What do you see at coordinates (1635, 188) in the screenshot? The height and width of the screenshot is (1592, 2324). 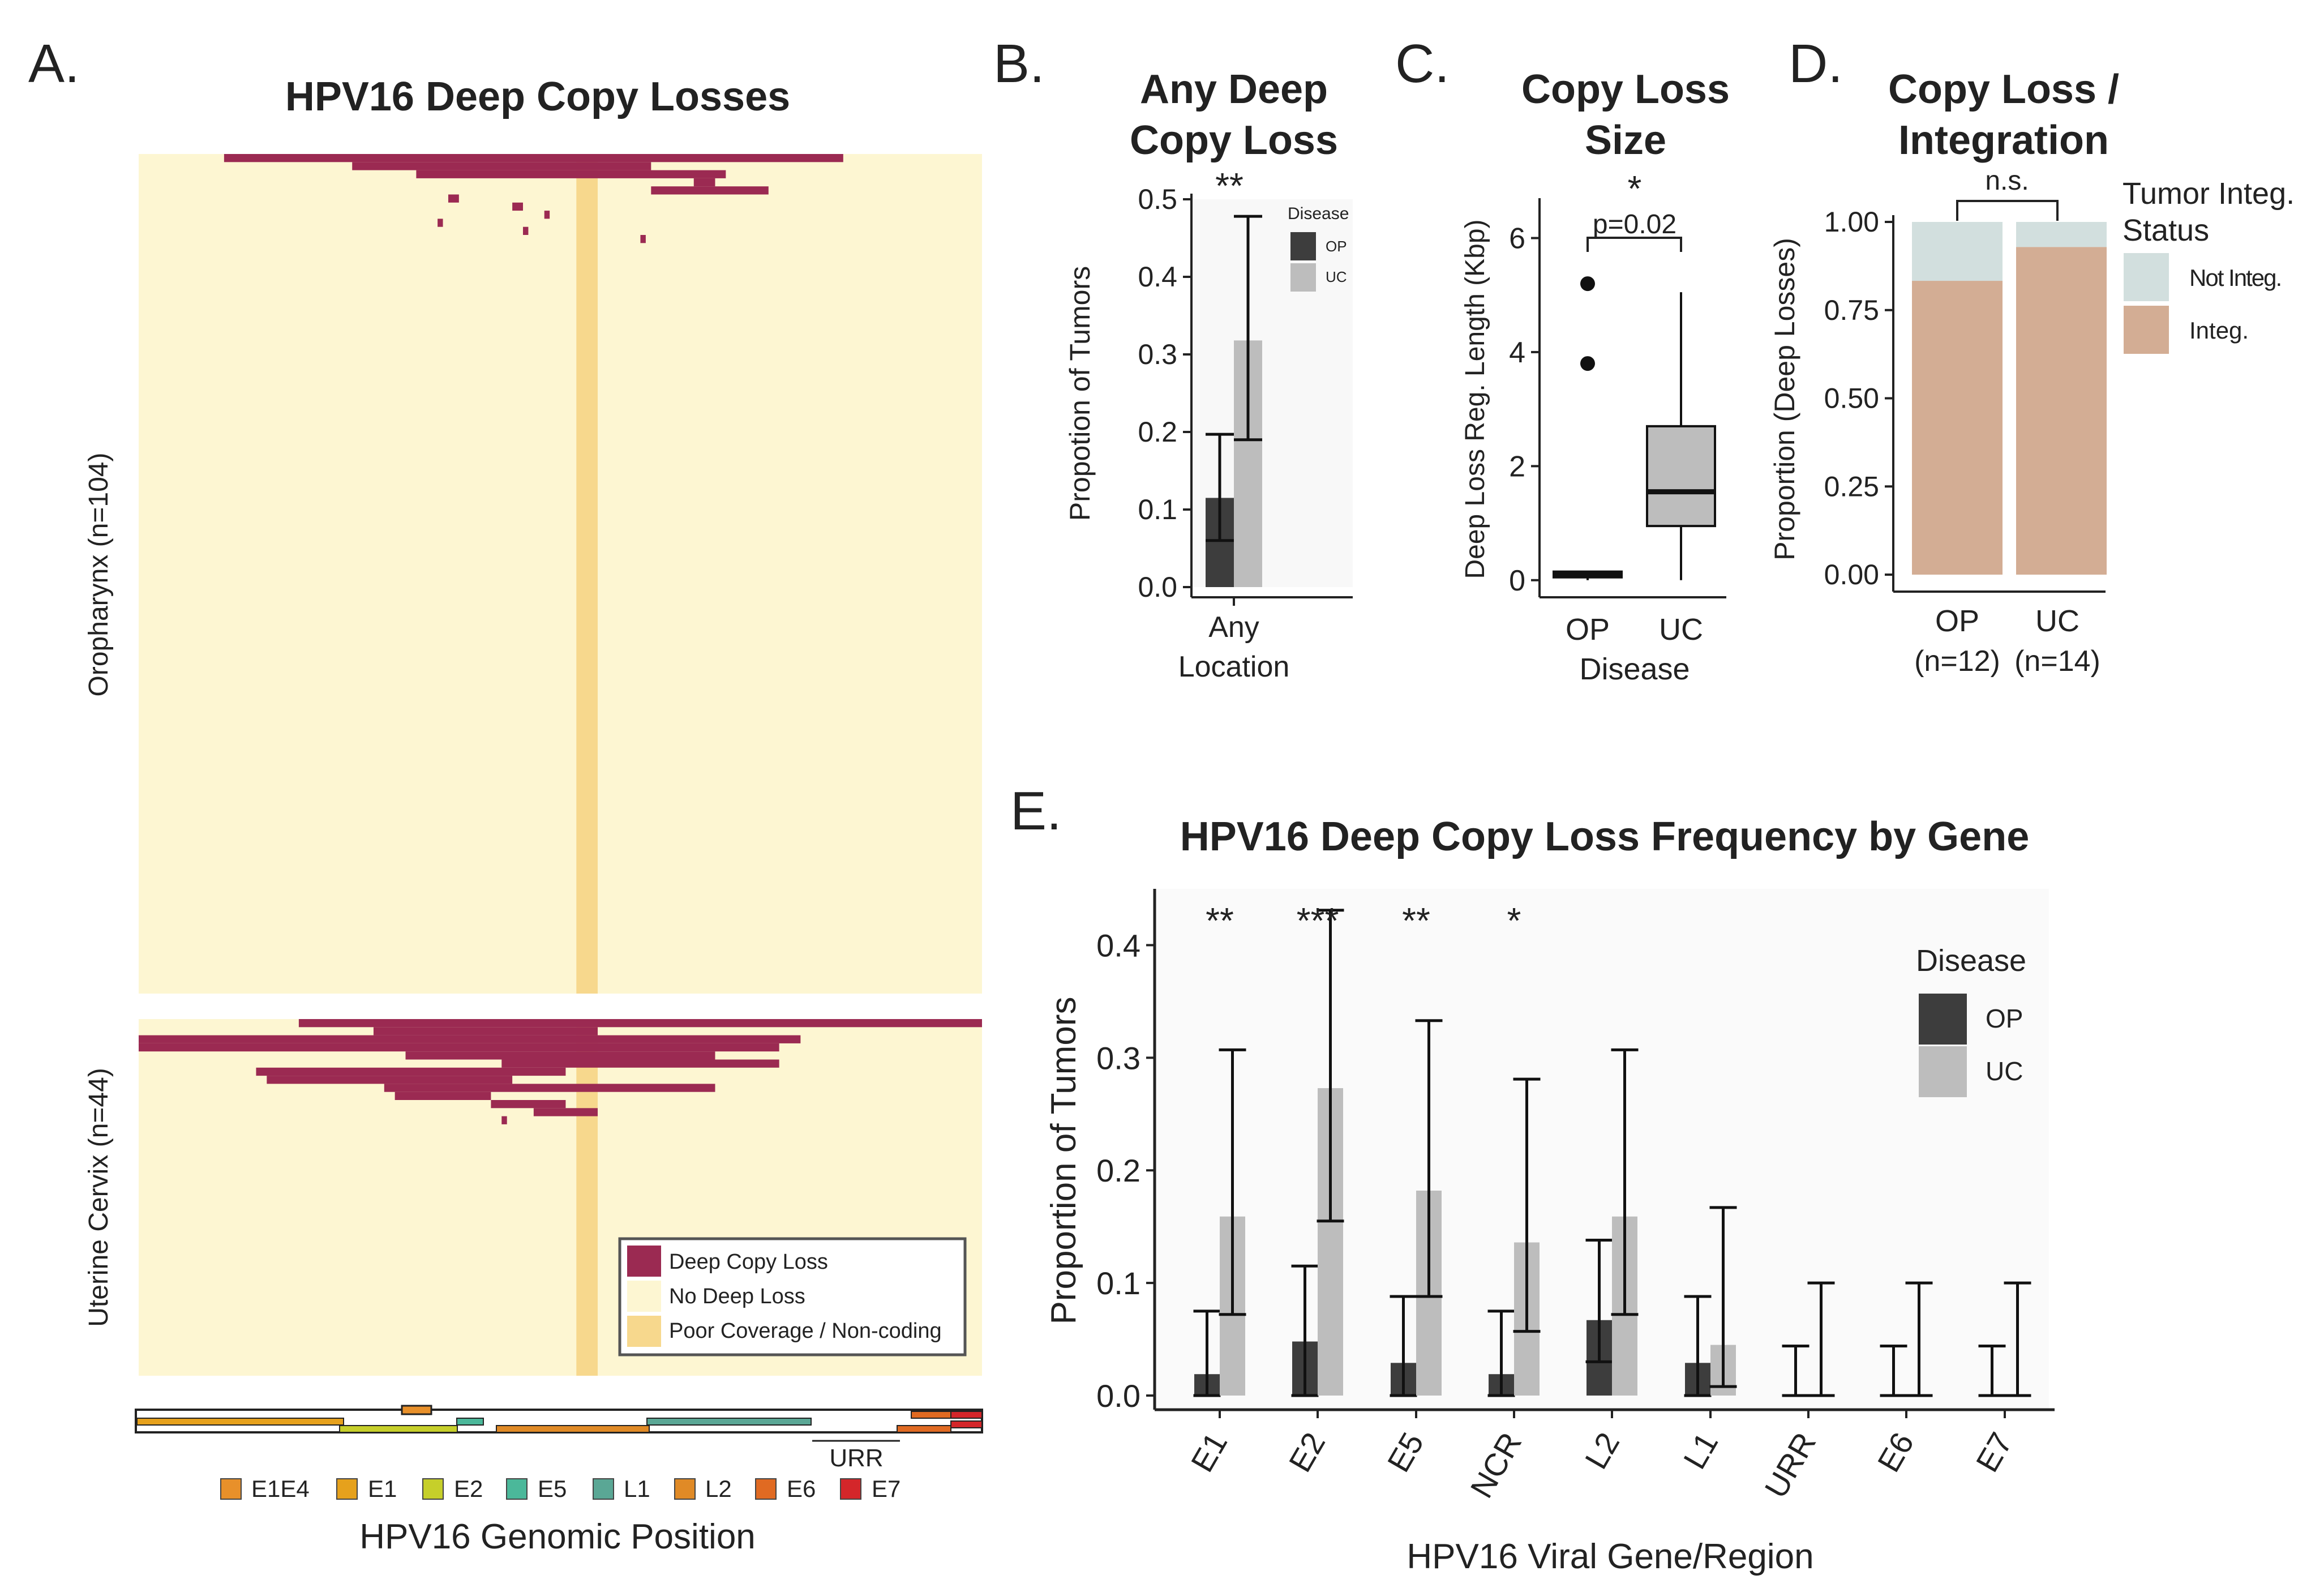 I see `panel-c-significance: *` at bounding box center [1635, 188].